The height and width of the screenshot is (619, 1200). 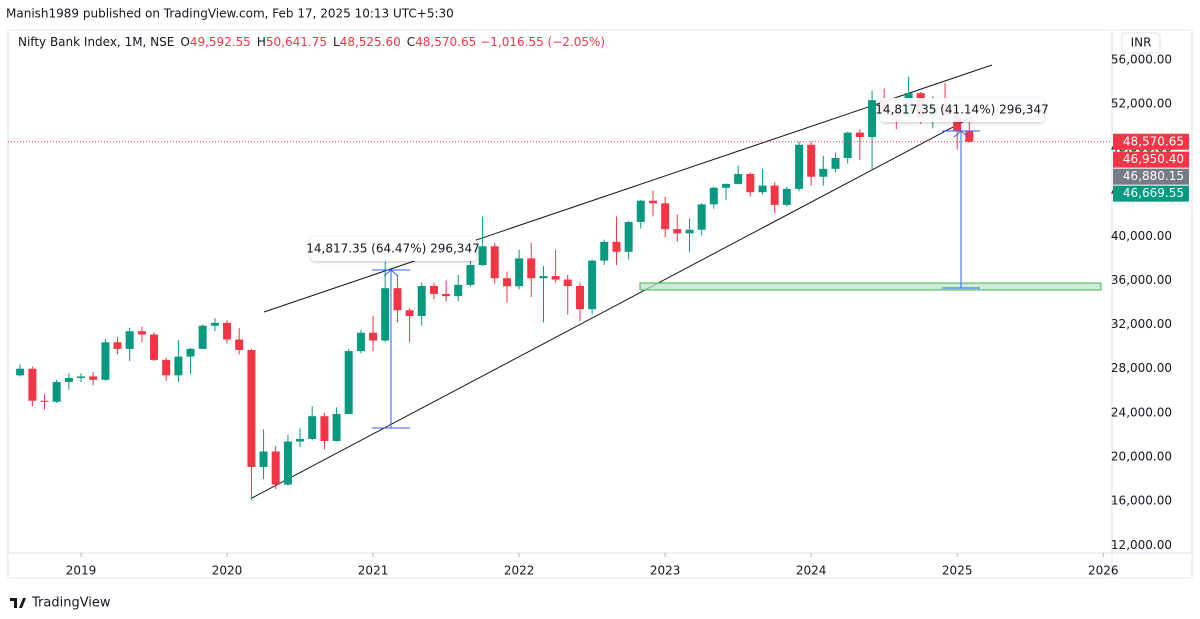 I want to click on price-label: 48,570.65, so click(x=1153, y=141).